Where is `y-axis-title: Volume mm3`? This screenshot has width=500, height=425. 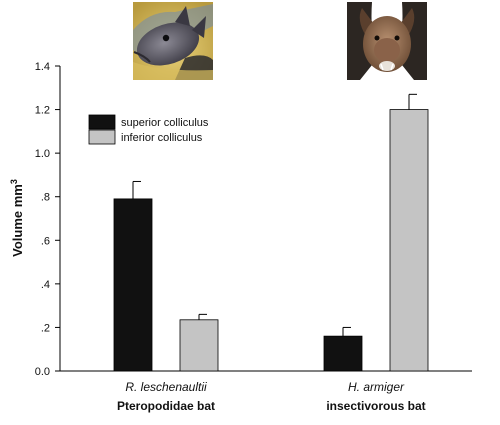 y-axis-title: Volume mm3 is located at coordinates (17, 218).